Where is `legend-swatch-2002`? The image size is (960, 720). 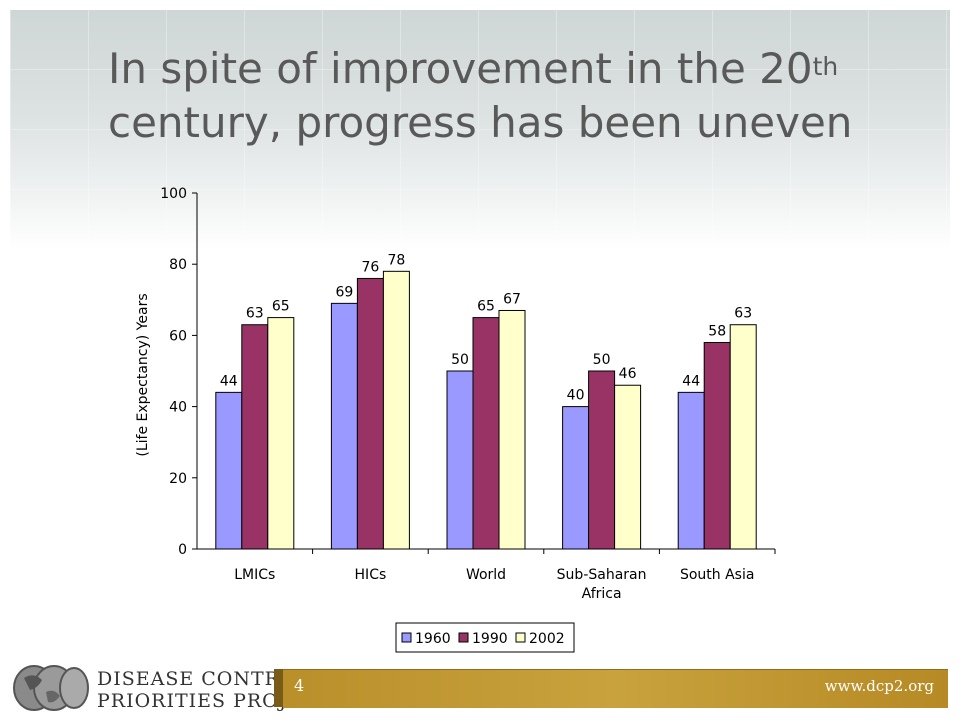
legend-swatch-2002 is located at coordinates (520, 637).